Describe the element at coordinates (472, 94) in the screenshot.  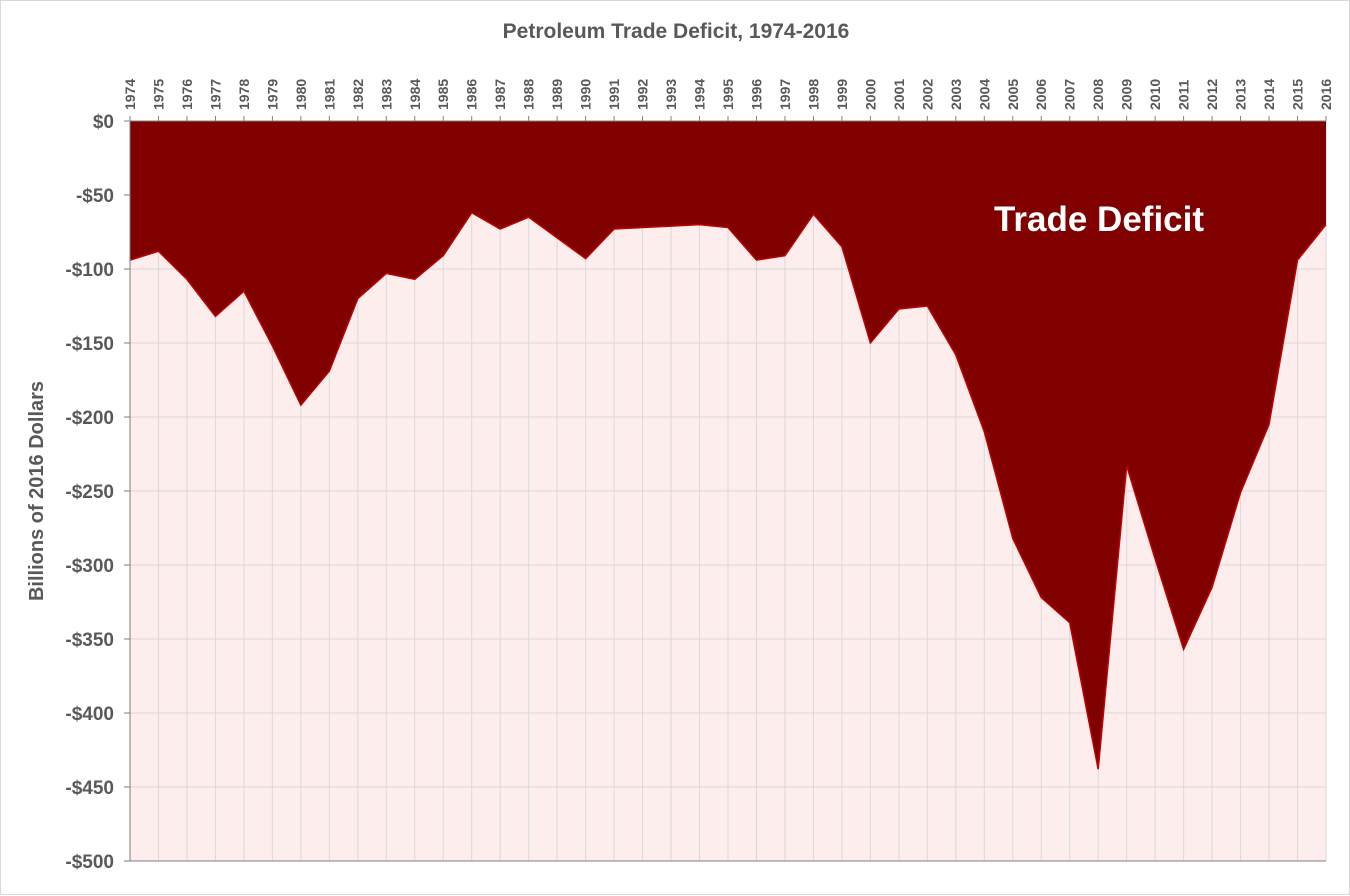
I see `x-tick-label: 1986` at that location.